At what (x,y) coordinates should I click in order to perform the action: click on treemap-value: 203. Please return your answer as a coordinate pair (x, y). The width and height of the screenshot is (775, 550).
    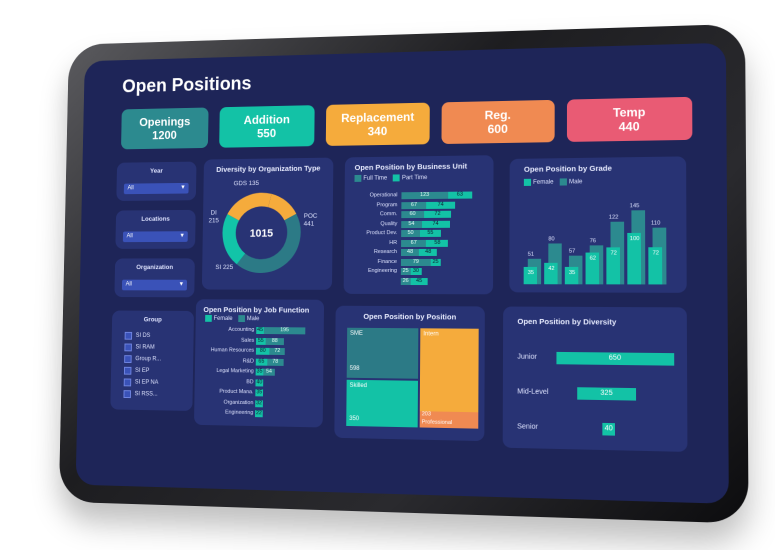
    Looking at the image, I should click on (426, 414).